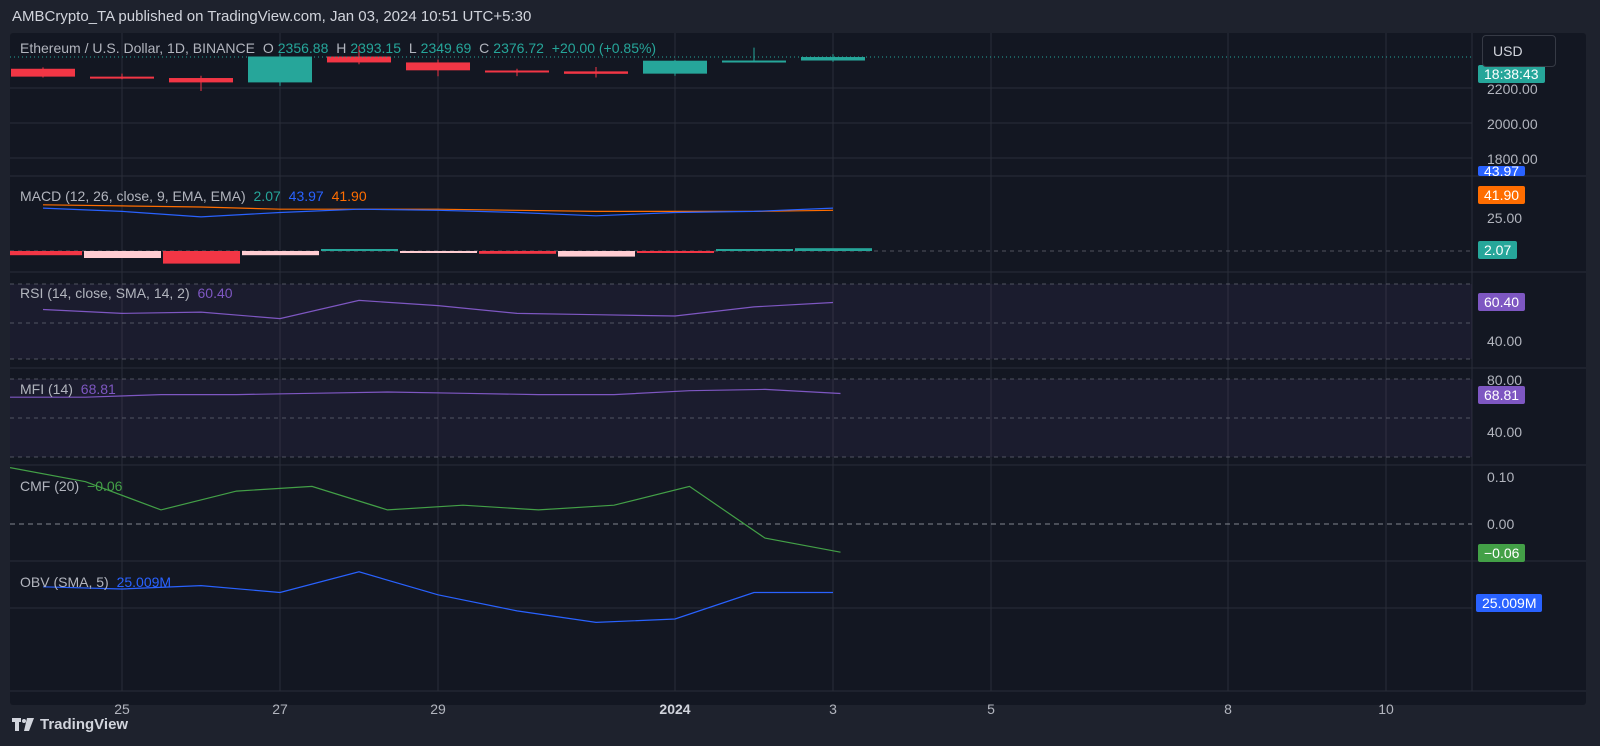  What do you see at coordinates (833, 709) in the screenshot?
I see `x-tick-label: 3` at bounding box center [833, 709].